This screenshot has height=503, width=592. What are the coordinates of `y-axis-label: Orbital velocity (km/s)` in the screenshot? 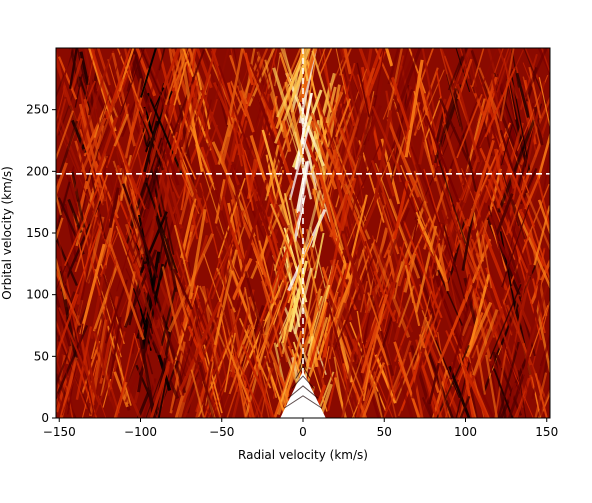 It's located at (7, 233).